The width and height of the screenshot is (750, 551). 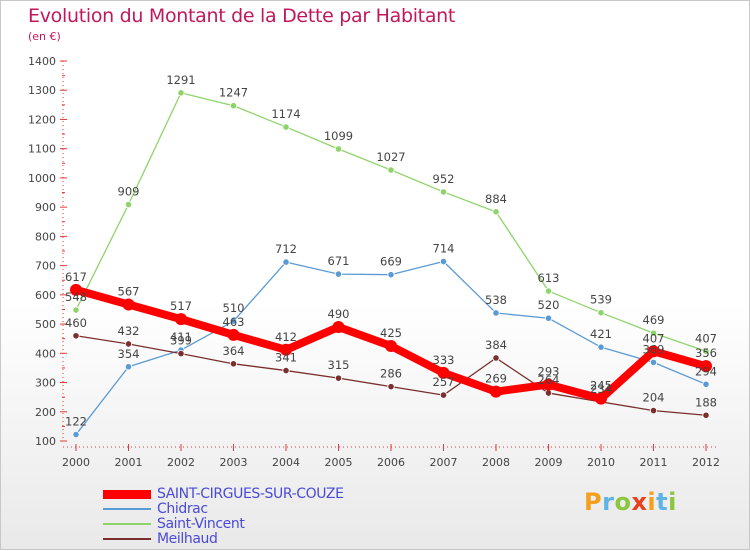 What do you see at coordinates (234, 351) in the screenshot?
I see `data-label-meilhaud: 364` at bounding box center [234, 351].